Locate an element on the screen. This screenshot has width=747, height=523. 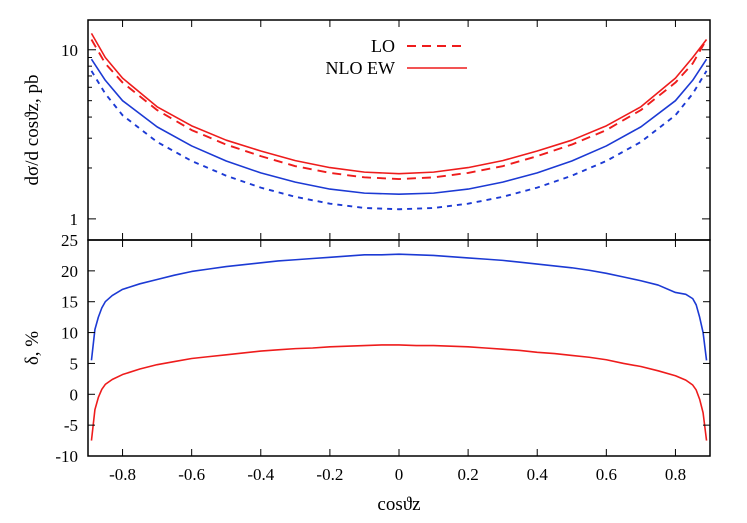
top-y-tick-label: 10 is located at coordinates (69, 50).